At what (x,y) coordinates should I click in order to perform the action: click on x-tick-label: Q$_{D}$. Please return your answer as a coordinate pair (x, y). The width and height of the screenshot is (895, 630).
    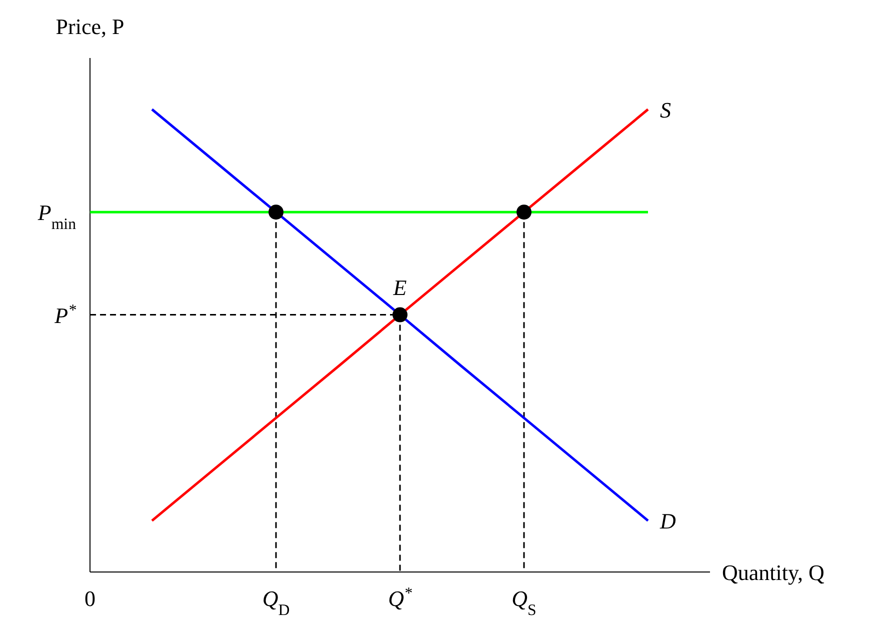
    Looking at the image, I should click on (276, 602).